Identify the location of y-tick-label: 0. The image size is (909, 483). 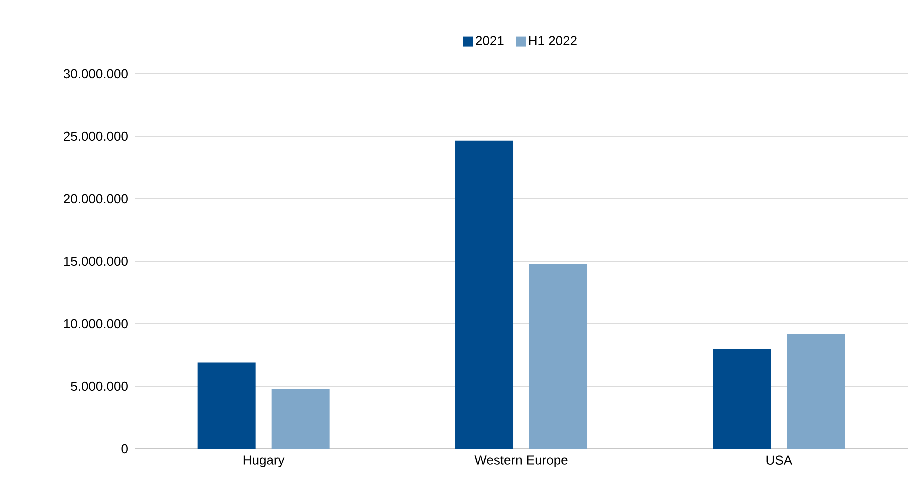
(125, 449).